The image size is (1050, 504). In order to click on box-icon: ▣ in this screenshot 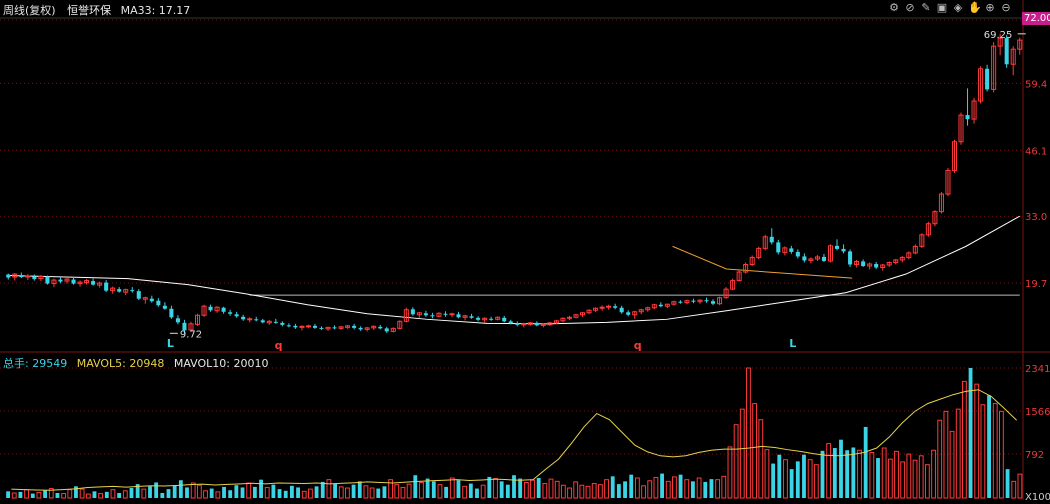, I will do `click(942, 7)`.